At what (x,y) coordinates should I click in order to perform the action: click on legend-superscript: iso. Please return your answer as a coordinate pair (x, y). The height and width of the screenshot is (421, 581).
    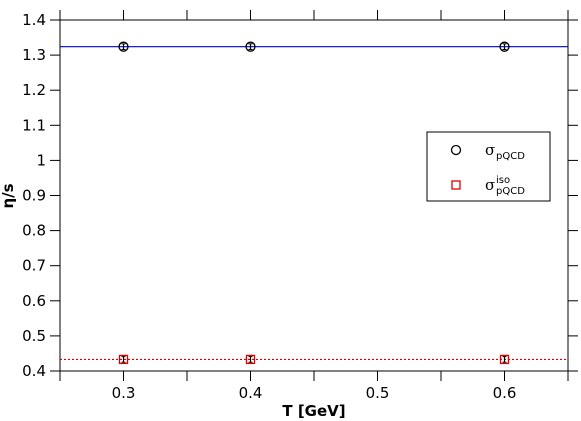
    Looking at the image, I should click on (503, 180).